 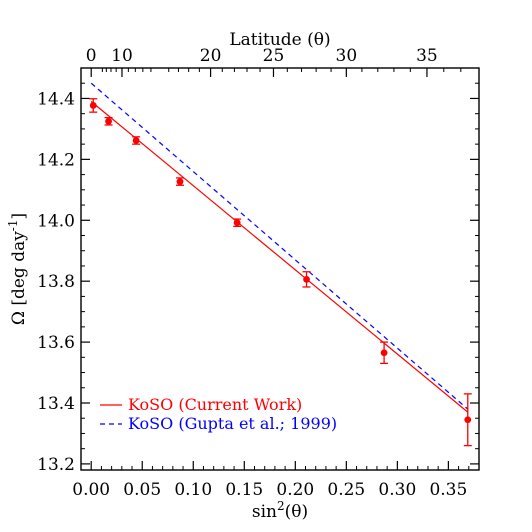 What do you see at coordinates (281, 506) in the screenshot?
I see `x-title-sup: 2` at bounding box center [281, 506].